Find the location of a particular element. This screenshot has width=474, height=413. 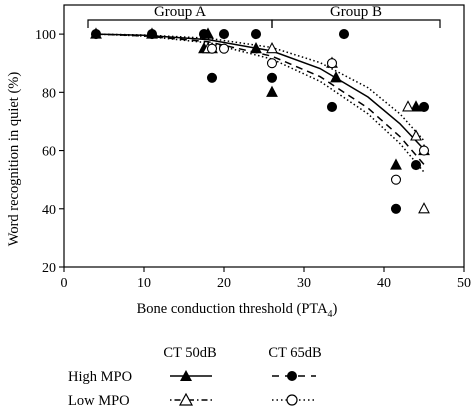

x-axis-label: Bone conduction threshold (PTA4) is located at coordinates (237, 310).